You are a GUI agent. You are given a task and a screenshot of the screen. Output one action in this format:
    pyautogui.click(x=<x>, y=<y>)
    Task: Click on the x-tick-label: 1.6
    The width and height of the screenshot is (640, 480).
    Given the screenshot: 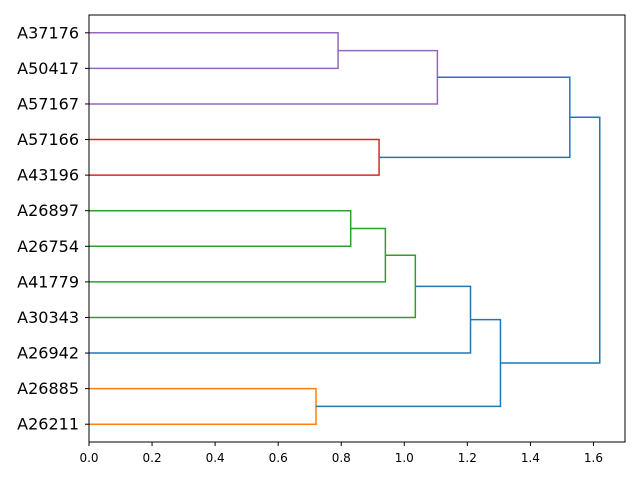 What is the action you would take?
    pyautogui.click(x=593, y=458)
    